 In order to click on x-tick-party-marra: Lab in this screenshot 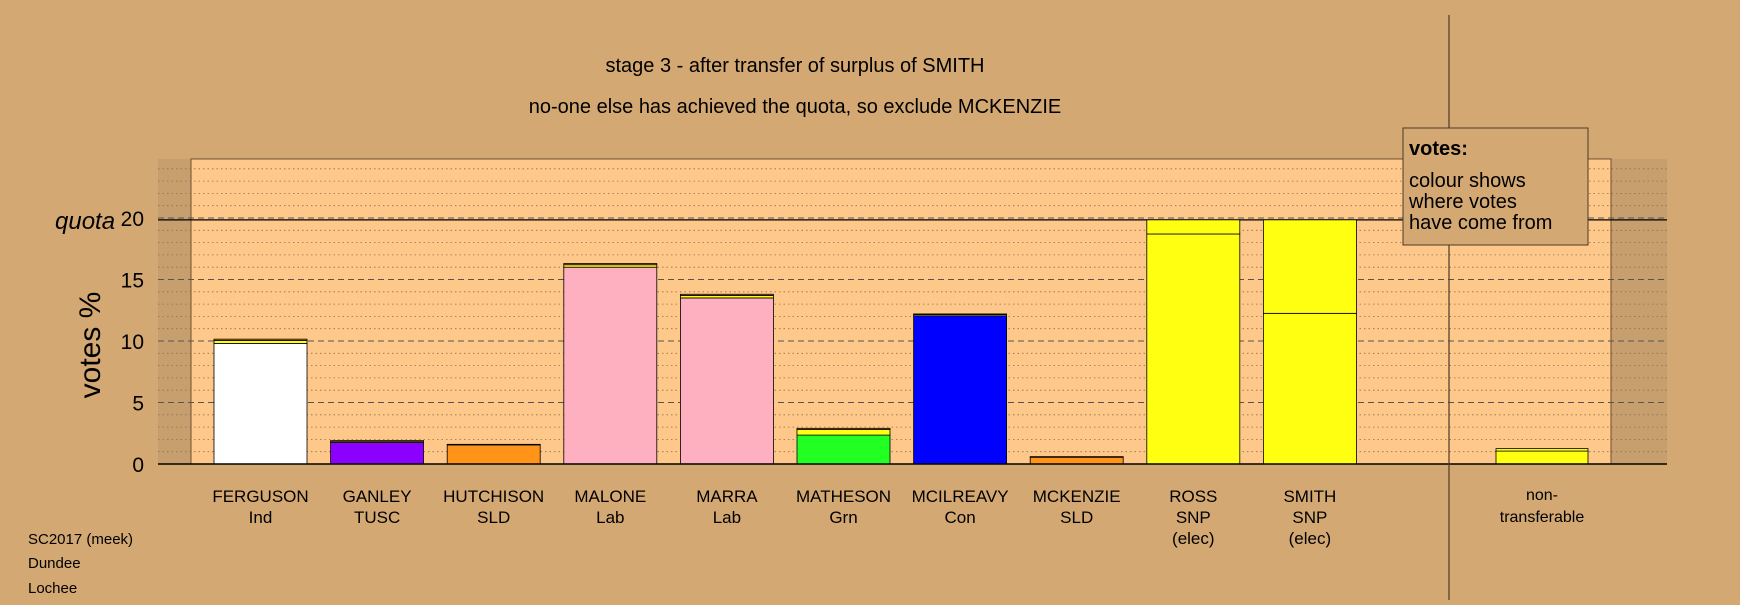, I will do `click(727, 517)`.